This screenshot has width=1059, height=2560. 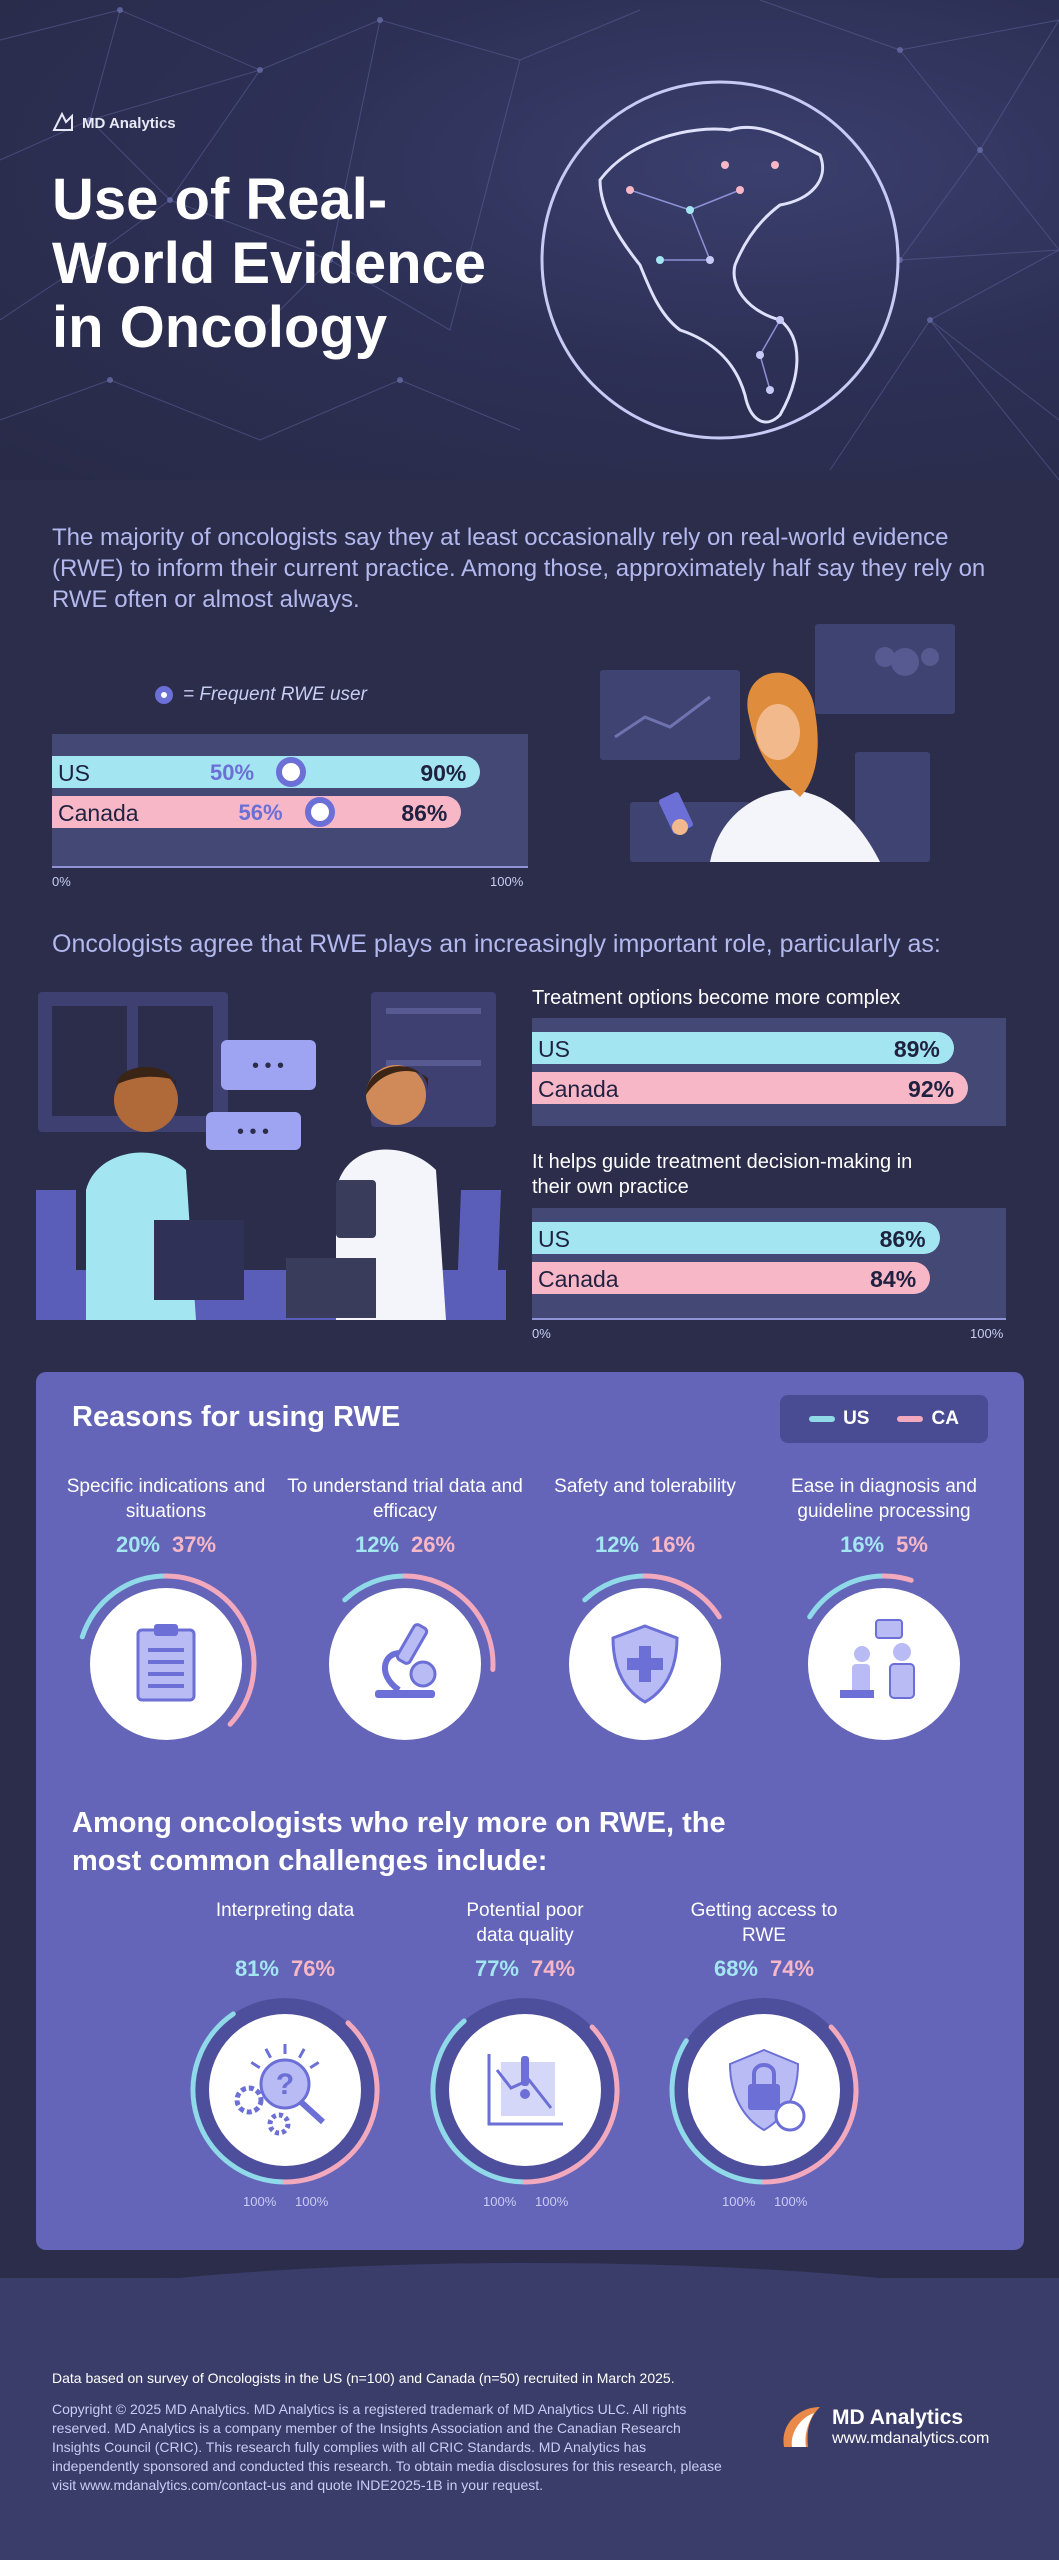 I want to click on globe-illustration, so click(x=720, y=260).